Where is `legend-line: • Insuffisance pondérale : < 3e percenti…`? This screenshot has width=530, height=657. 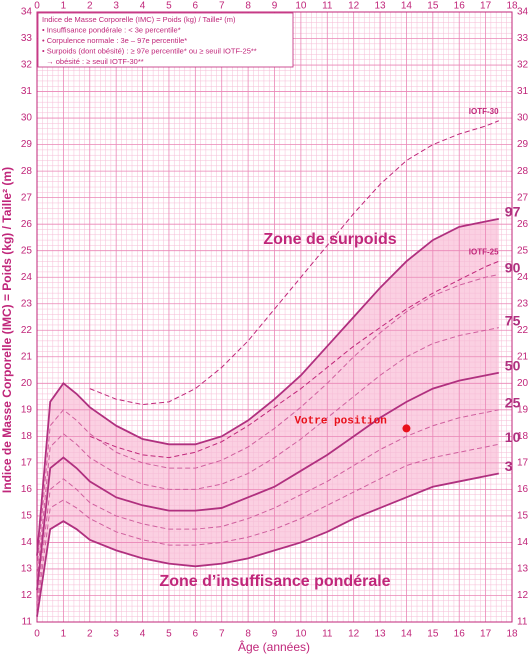
legend-line: • Insuffisance pondérale : < 3e percenti… is located at coordinates (111, 29).